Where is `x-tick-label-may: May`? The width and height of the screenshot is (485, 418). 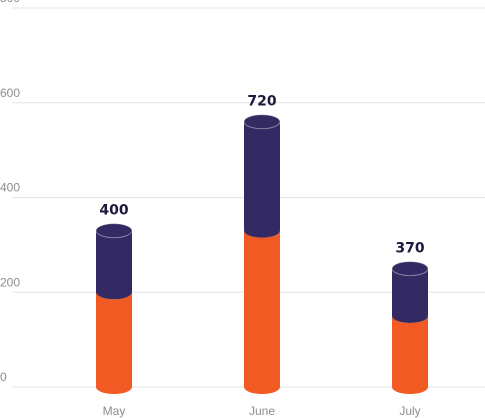 x-tick-label-may: May is located at coordinates (114, 411).